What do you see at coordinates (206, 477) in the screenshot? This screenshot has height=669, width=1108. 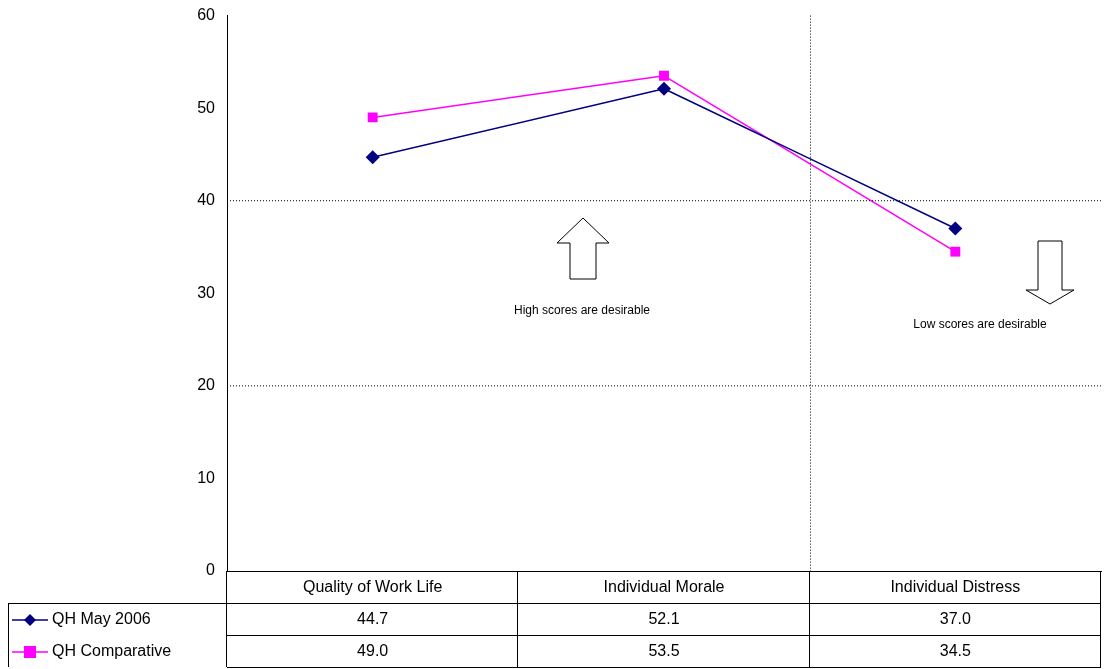 I see `y-tick-label: 10` at bounding box center [206, 477].